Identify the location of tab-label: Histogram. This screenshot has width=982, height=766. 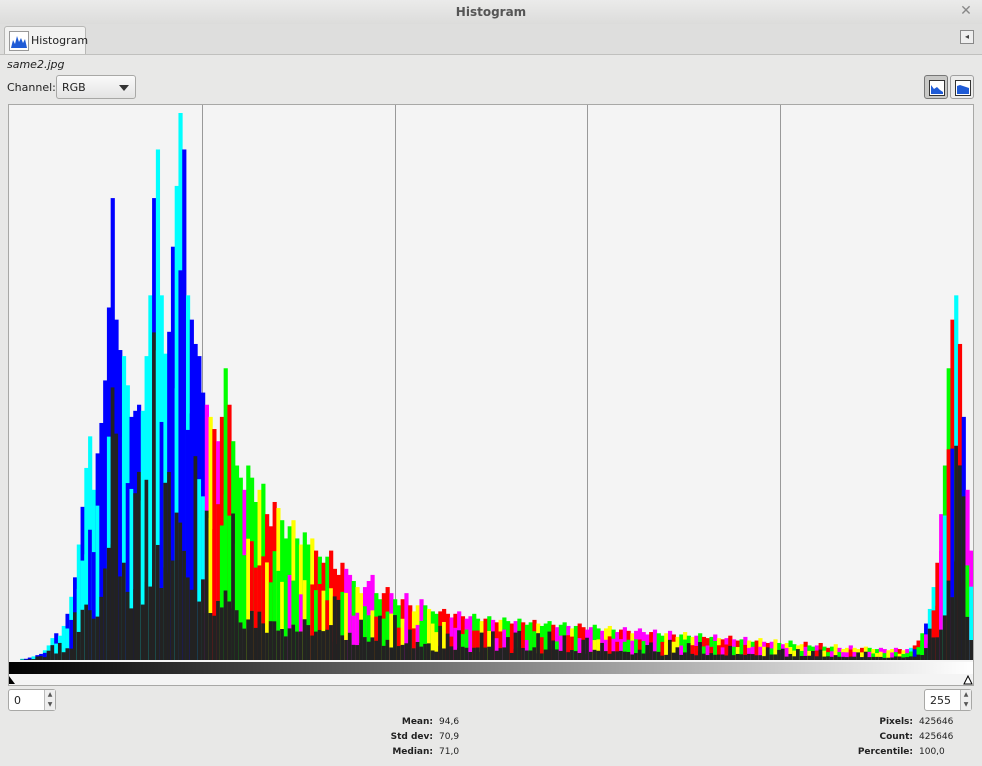
(60, 40).